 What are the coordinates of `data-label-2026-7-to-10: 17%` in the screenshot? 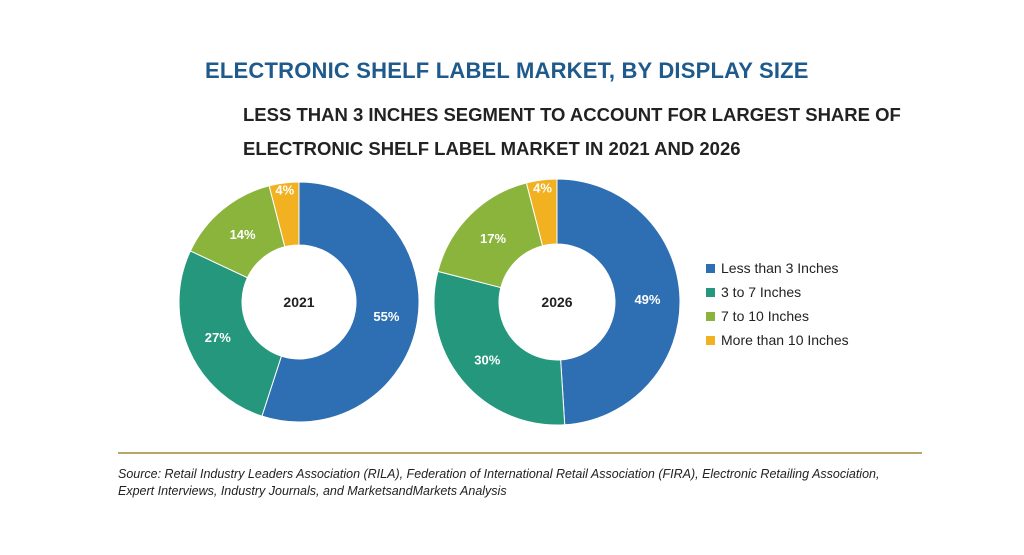 It's located at (493, 238).